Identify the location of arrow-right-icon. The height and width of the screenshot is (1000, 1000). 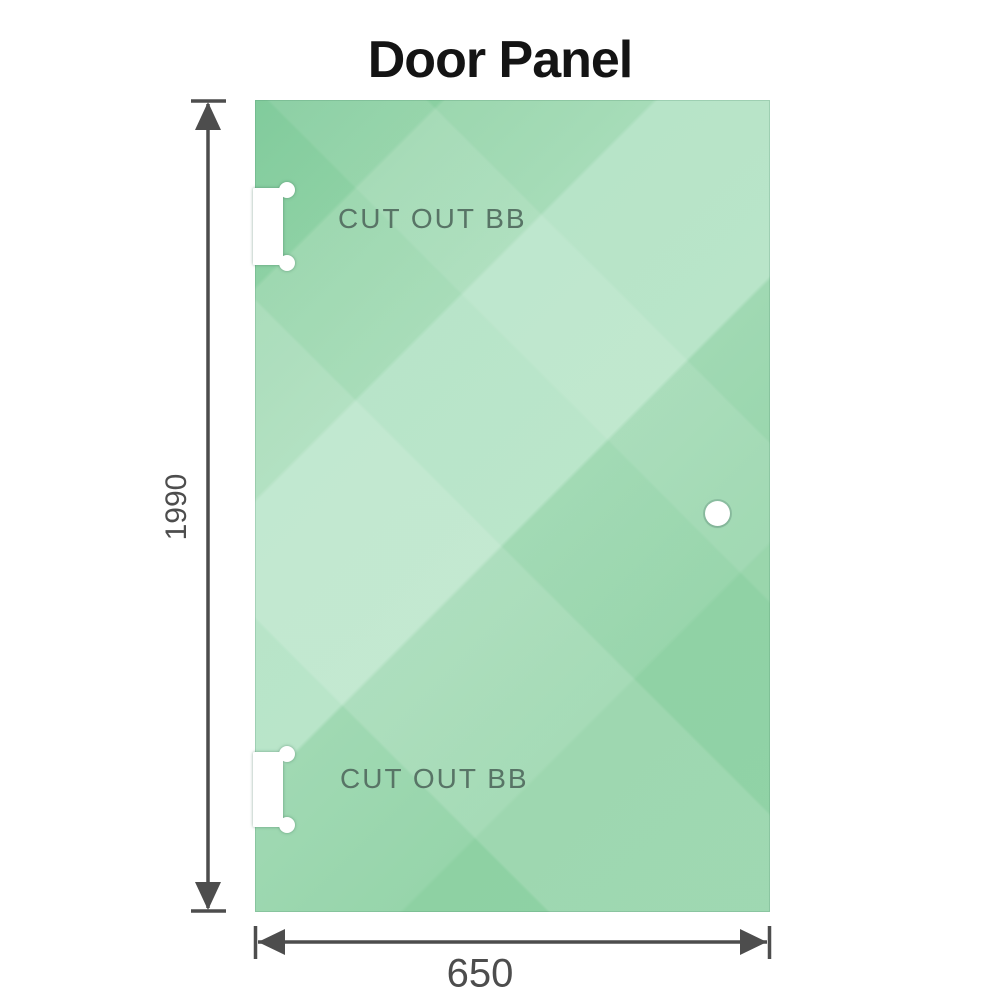
(753, 942).